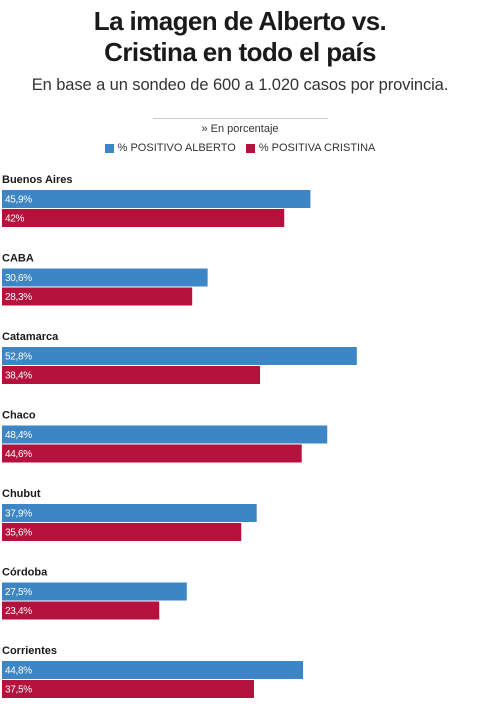 The image size is (480, 711). What do you see at coordinates (30, 337) in the screenshot?
I see `category-label: Catamarca` at bounding box center [30, 337].